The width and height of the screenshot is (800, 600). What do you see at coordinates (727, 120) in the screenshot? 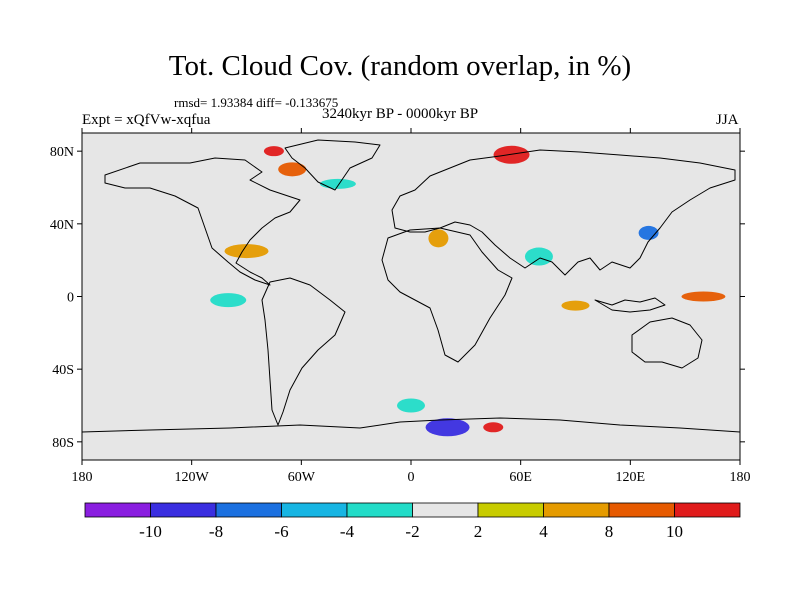
I see `season-label: JJA` at bounding box center [727, 120].